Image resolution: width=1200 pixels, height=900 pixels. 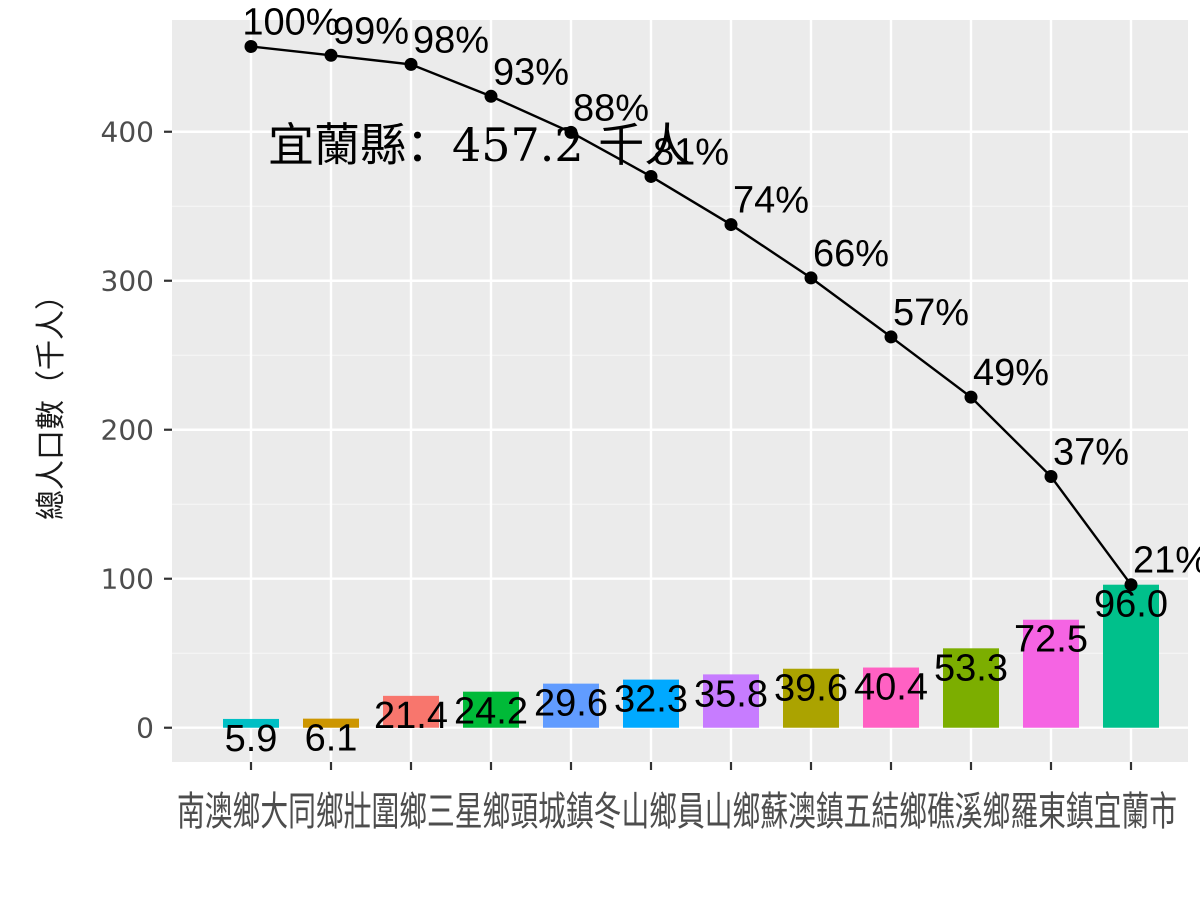 I want to click on bar-value-label: 72.5, so click(x=1051, y=640).